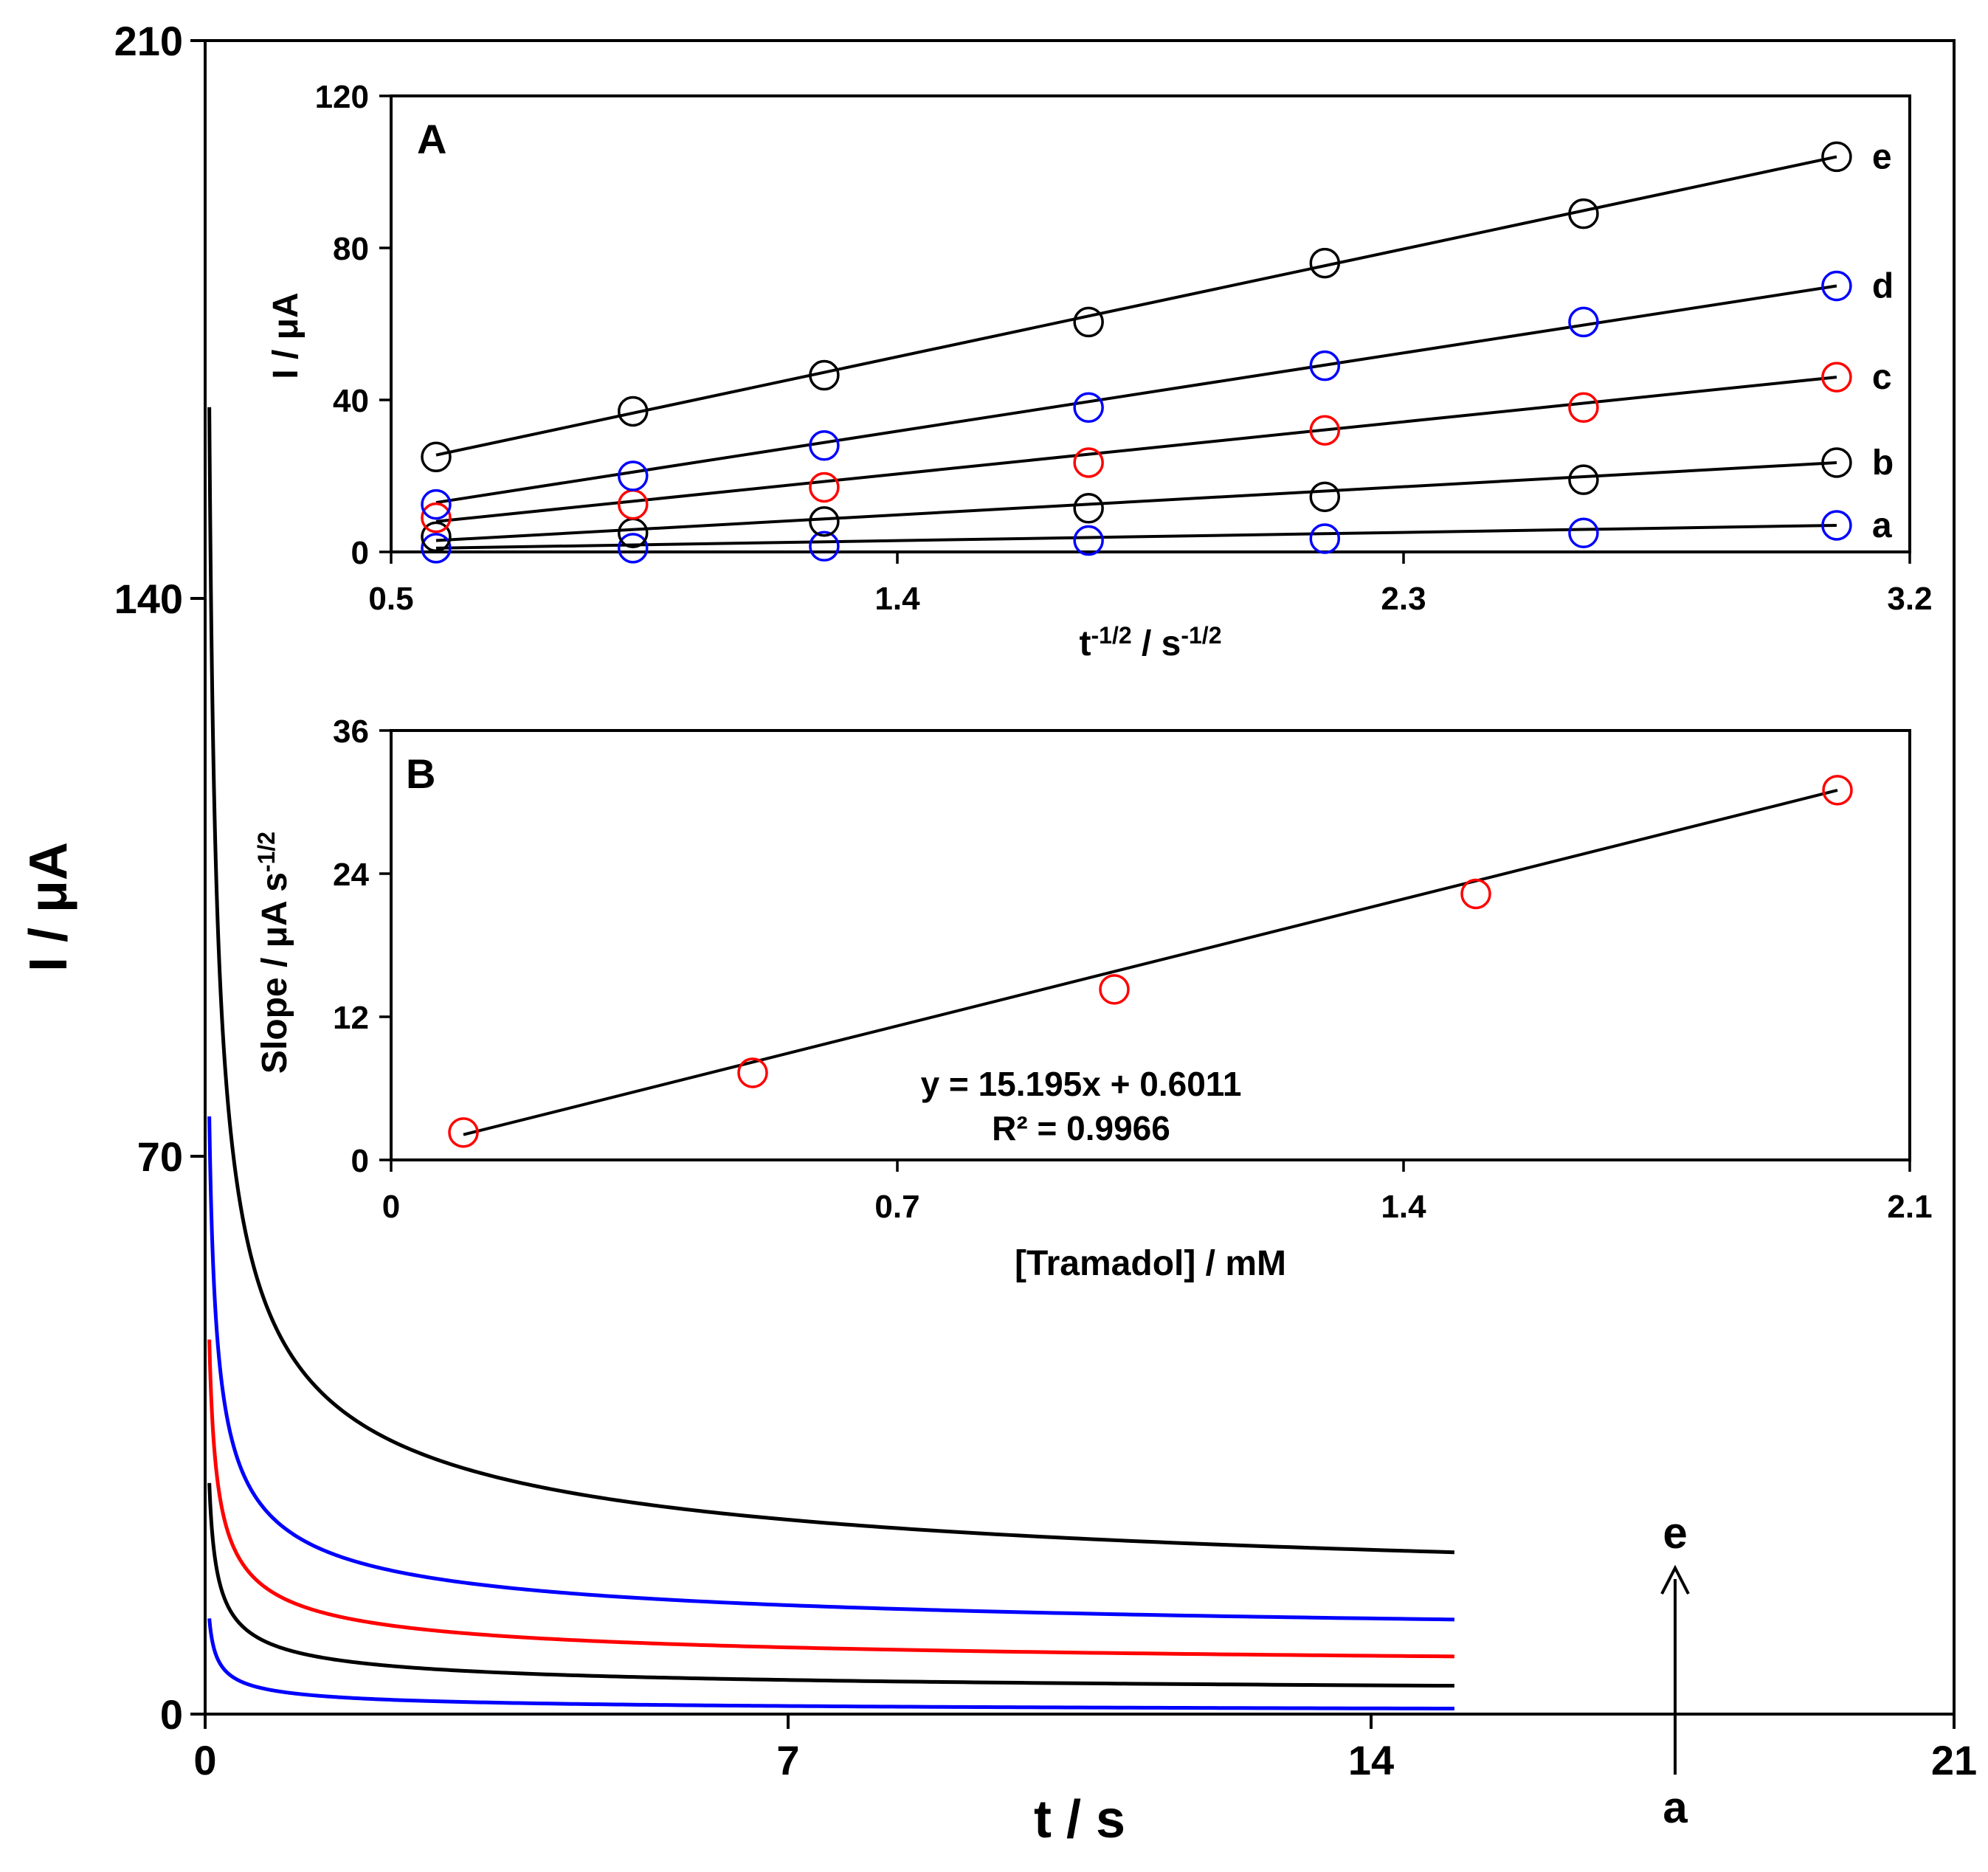 The image size is (1988, 1872). Describe the element at coordinates (171, 1715) in the screenshot. I see `main-y-tick-label: 0` at that location.